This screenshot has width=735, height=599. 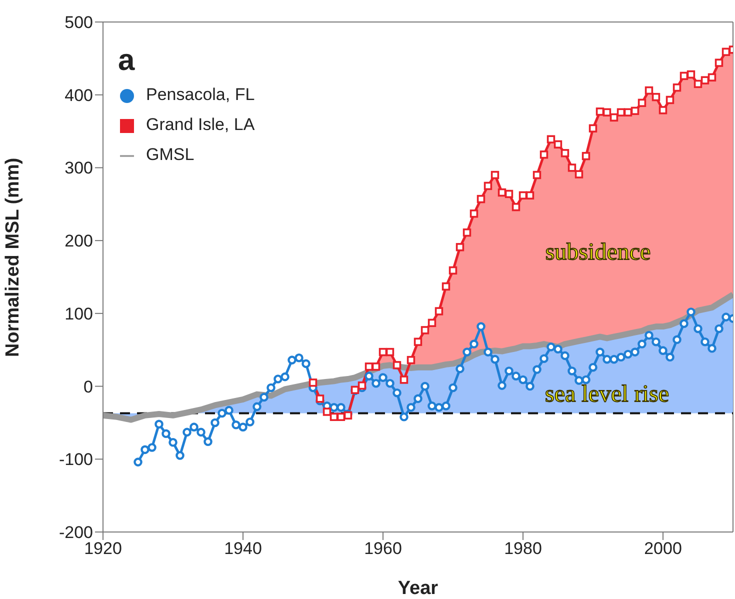 I want to click on x-tick-label: 2000, so click(x=663, y=548).